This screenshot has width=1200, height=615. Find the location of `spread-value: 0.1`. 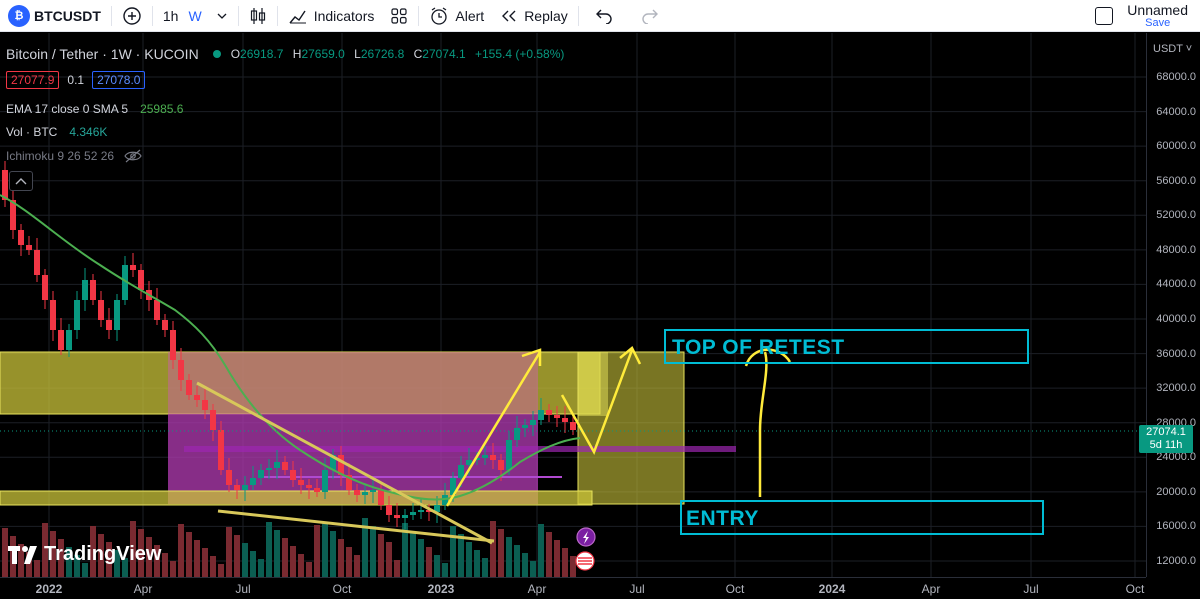

spread-value: 0.1 is located at coordinates (76, 80).